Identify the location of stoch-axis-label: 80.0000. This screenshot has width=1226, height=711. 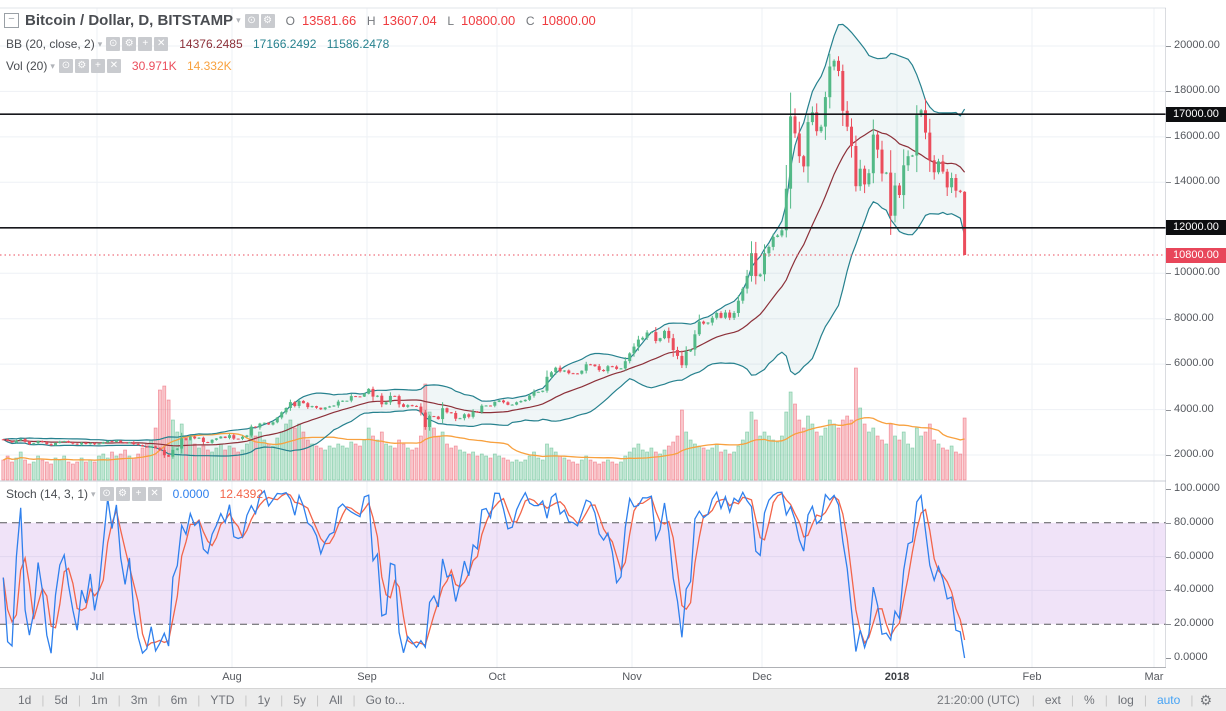
(1194, 522).